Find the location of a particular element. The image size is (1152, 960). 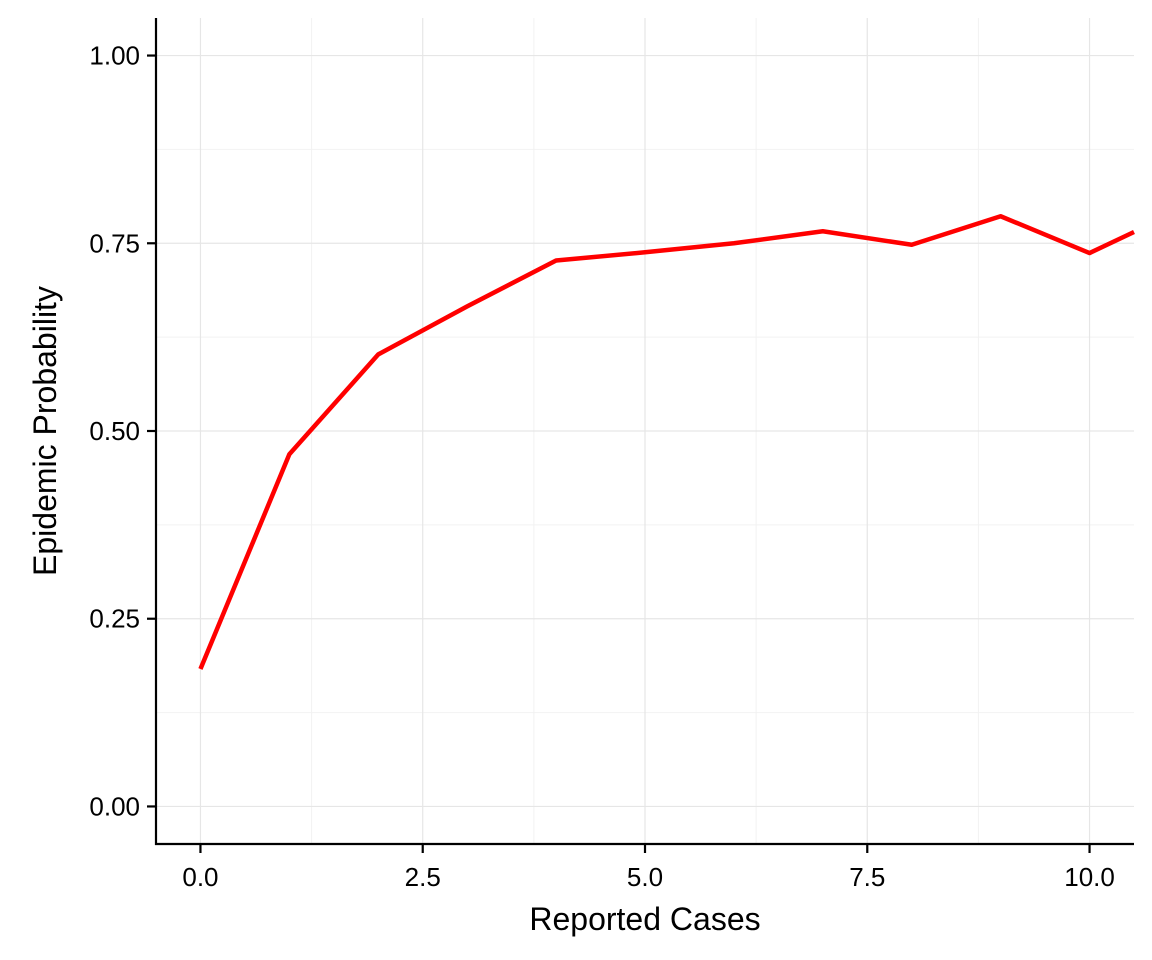

x-tick-label: 2.5 is located at coordinates (423, 877).